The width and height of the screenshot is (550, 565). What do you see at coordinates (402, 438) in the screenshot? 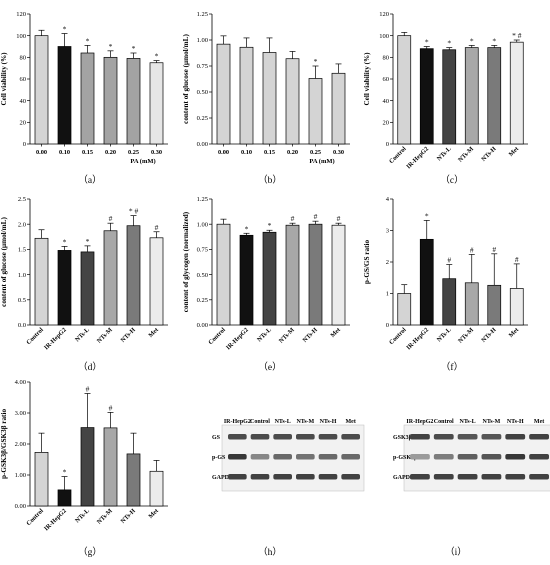
I see `row-label: GSK3β` at bounding box center [402, 438].